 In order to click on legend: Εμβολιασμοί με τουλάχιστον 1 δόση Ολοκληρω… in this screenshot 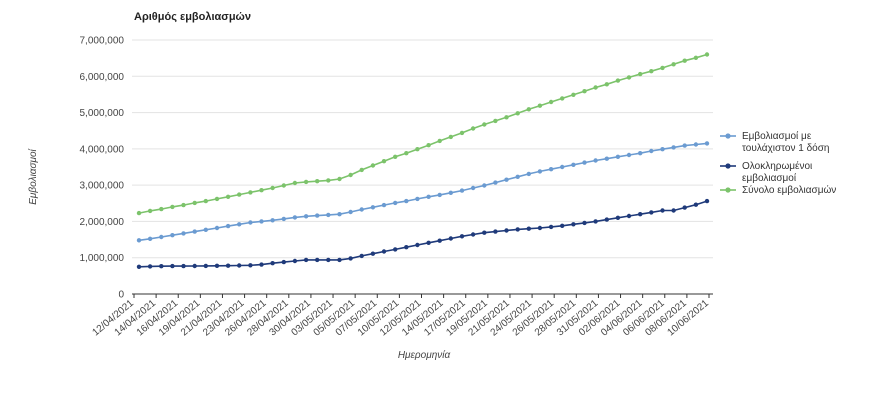, I will do `click(778, 163)`.